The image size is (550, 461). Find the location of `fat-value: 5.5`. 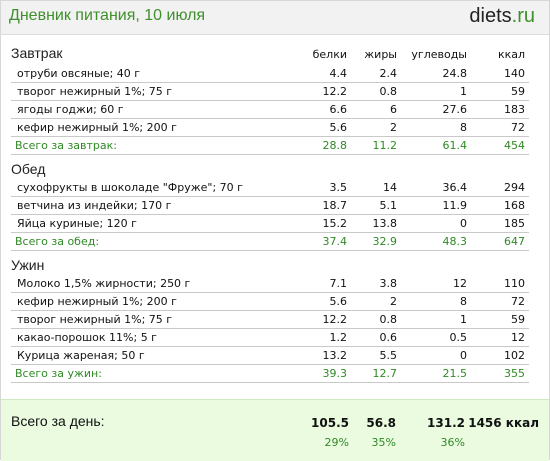

fat-value: 5.5 is located at coordinates (388, 355).